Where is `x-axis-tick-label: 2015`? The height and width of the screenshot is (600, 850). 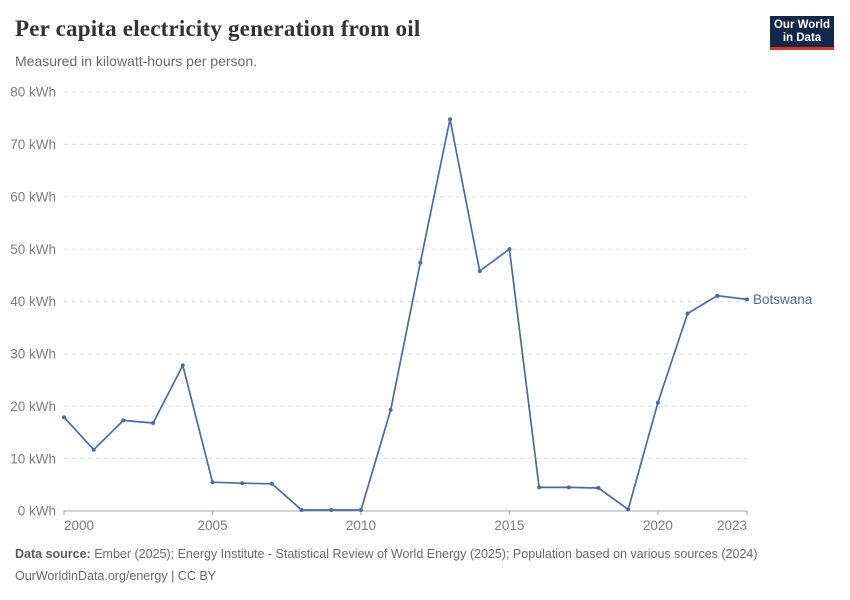
x-axis-tick-label: 2015 is located at coordinates (509, 525).